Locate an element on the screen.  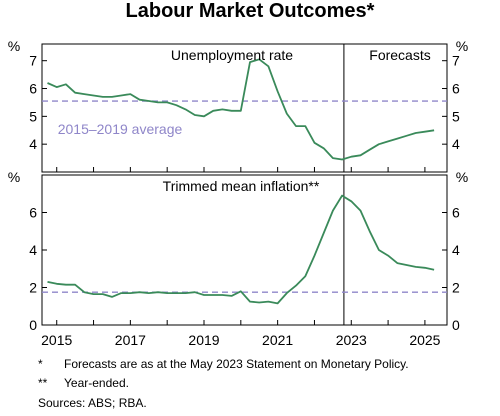
y-tick-label-left: 0 is located at coordinates (33, 325).